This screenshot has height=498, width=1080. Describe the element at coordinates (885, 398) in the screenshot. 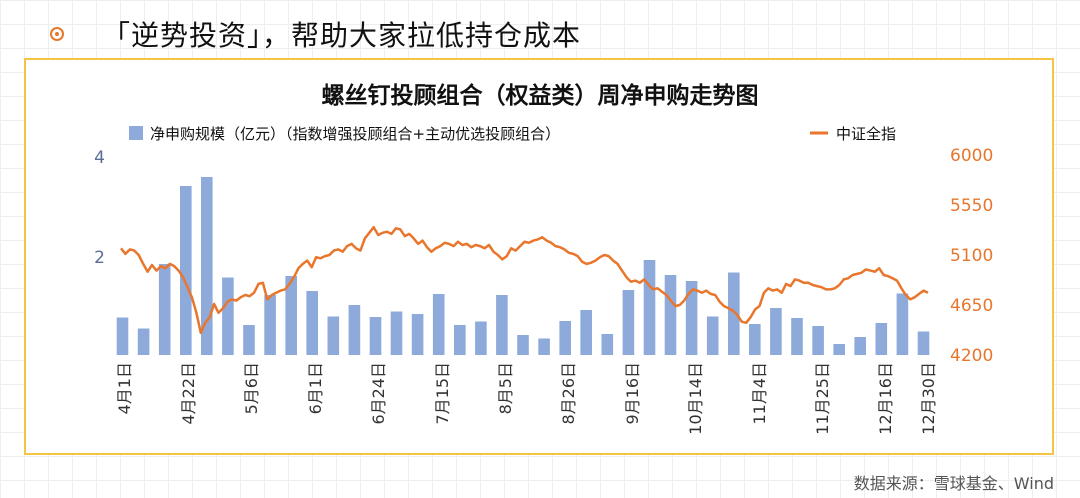

I see `x-tick-label: 12月16日` at that location.